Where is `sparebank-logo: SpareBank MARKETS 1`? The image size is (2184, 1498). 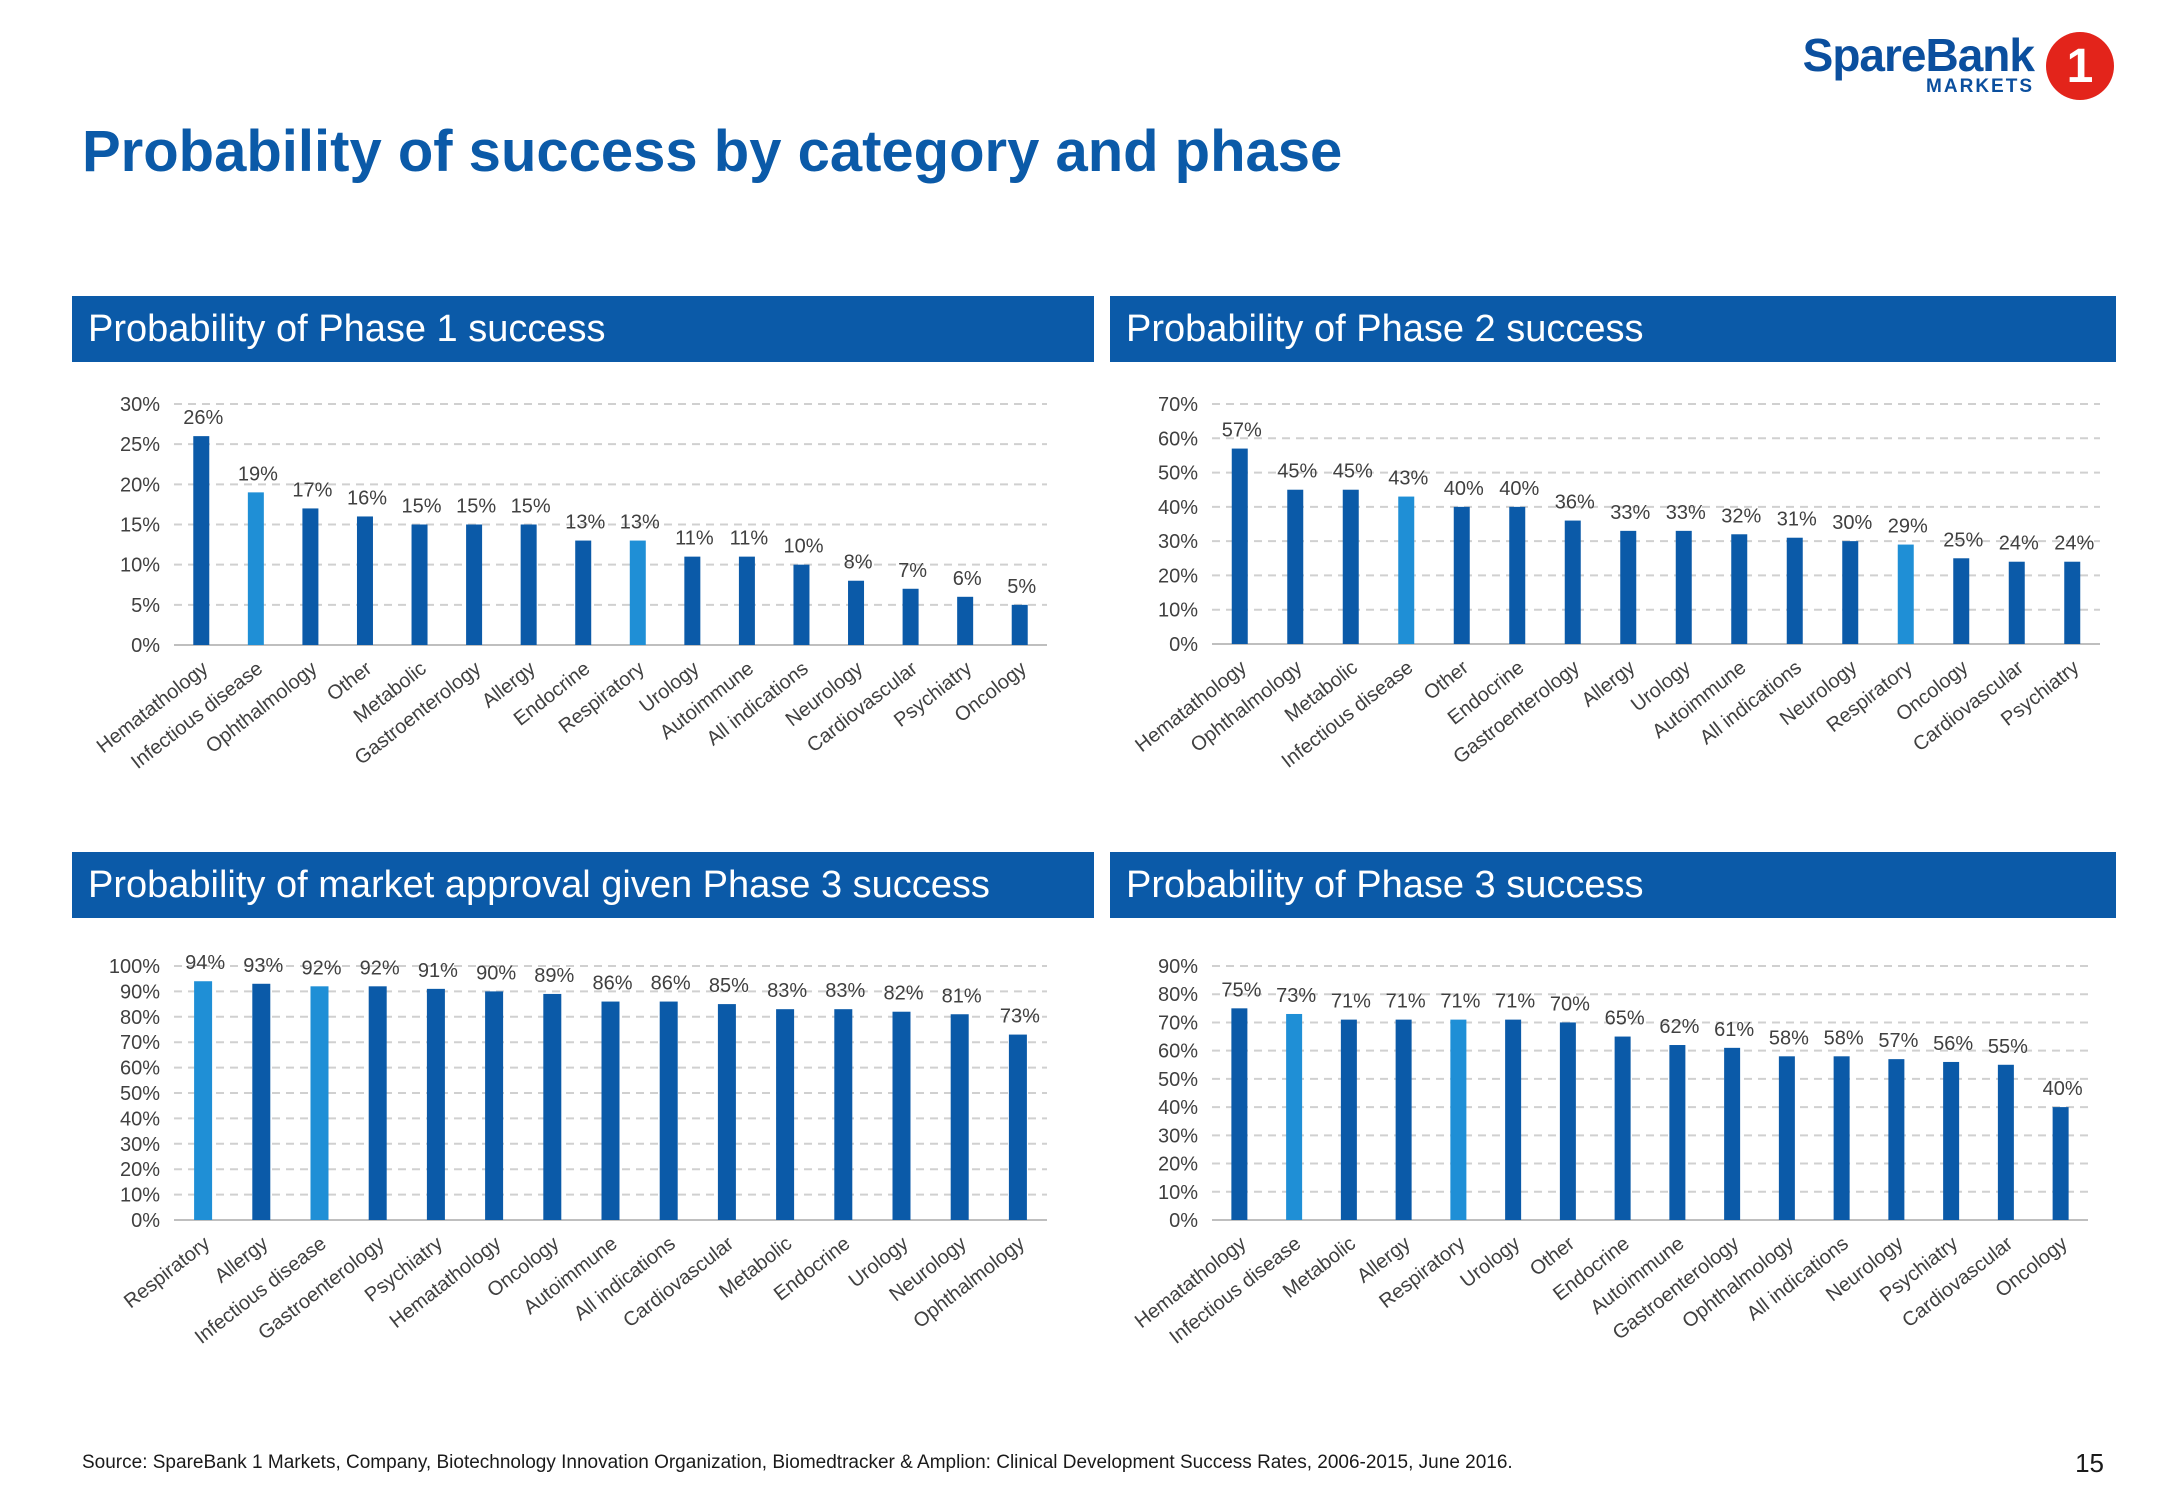
sparebank-logo: SpareBank MARKETS 1 is located at coordinates (1964, 66).